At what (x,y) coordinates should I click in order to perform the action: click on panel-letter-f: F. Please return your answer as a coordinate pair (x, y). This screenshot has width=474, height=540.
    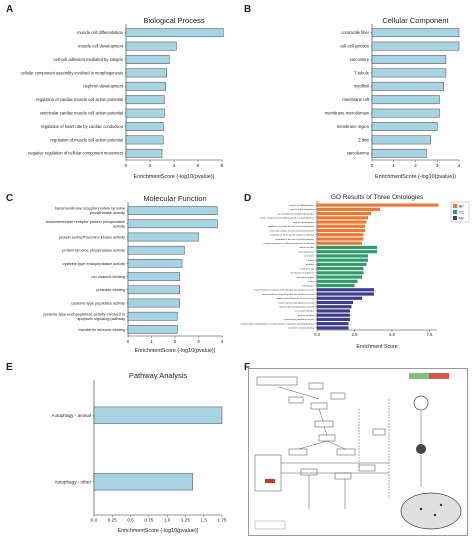
    Looking at the image, I should click on (247, 367).